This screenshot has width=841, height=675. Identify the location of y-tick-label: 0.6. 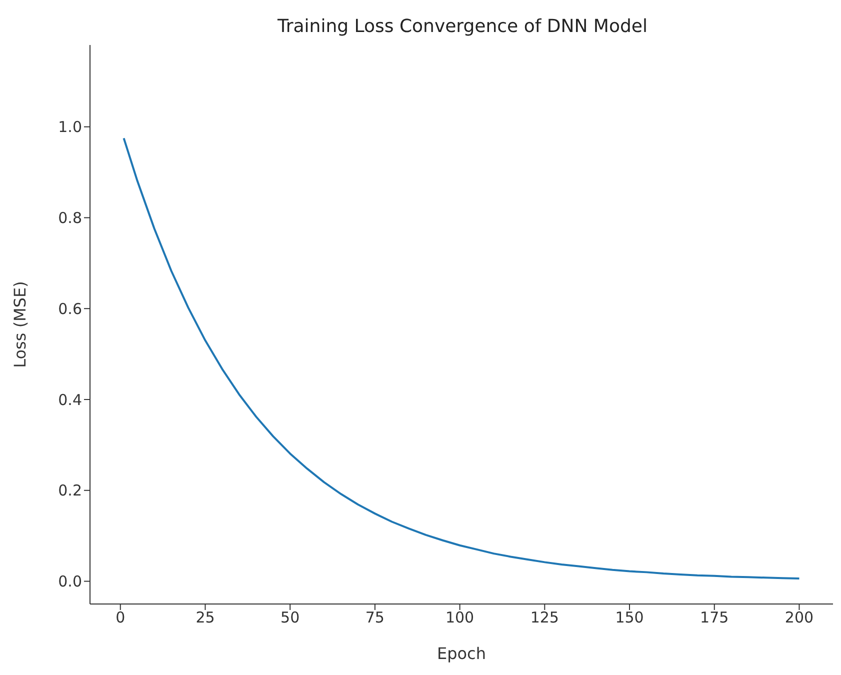
(70, 309).